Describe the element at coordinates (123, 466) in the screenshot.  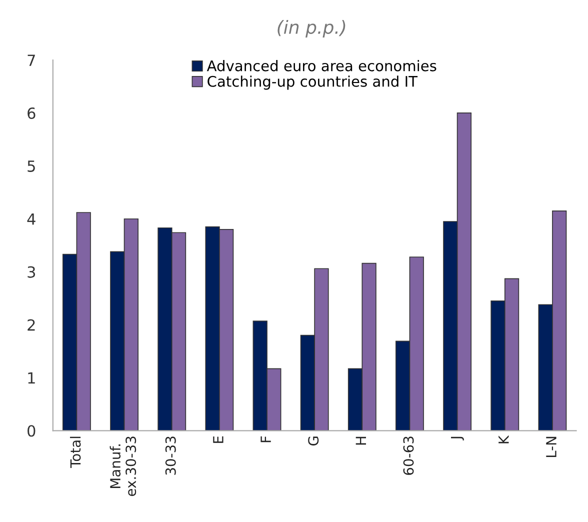
I see `x-tick-label: Manuf. ex.30-33` at that location.